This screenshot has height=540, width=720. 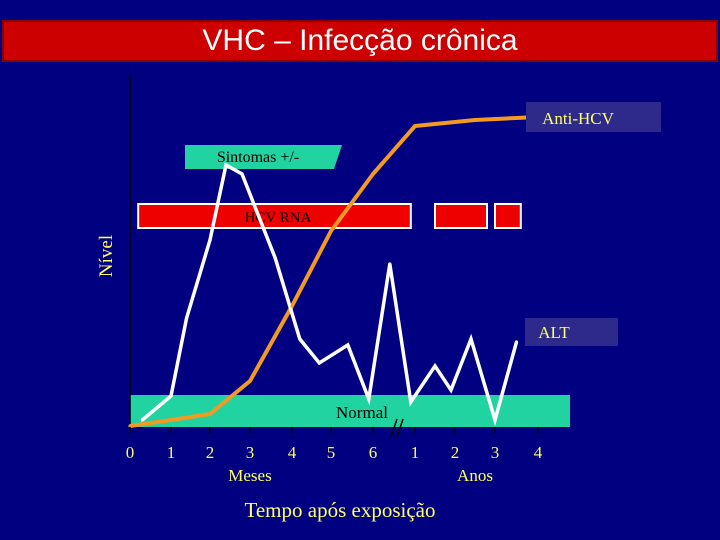 What do you see at coordinates (340, 510) in the screenshot?
I see `x-axis-label: Tempo após exposição` at bounding box center [340, 510].